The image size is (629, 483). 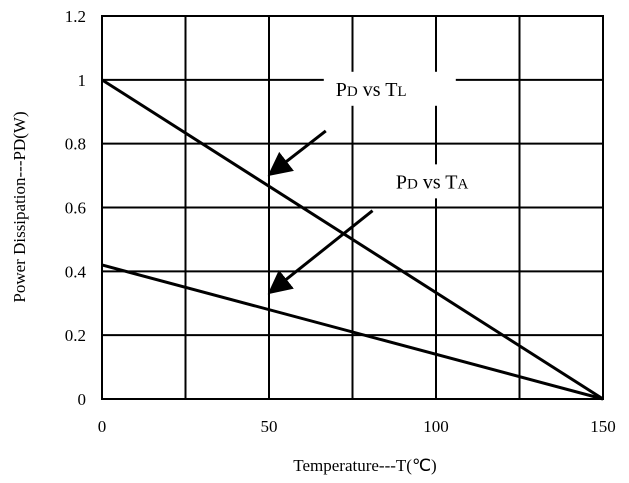 I want to click on y-tick-label: 1.2, so click(x=75, y=16).